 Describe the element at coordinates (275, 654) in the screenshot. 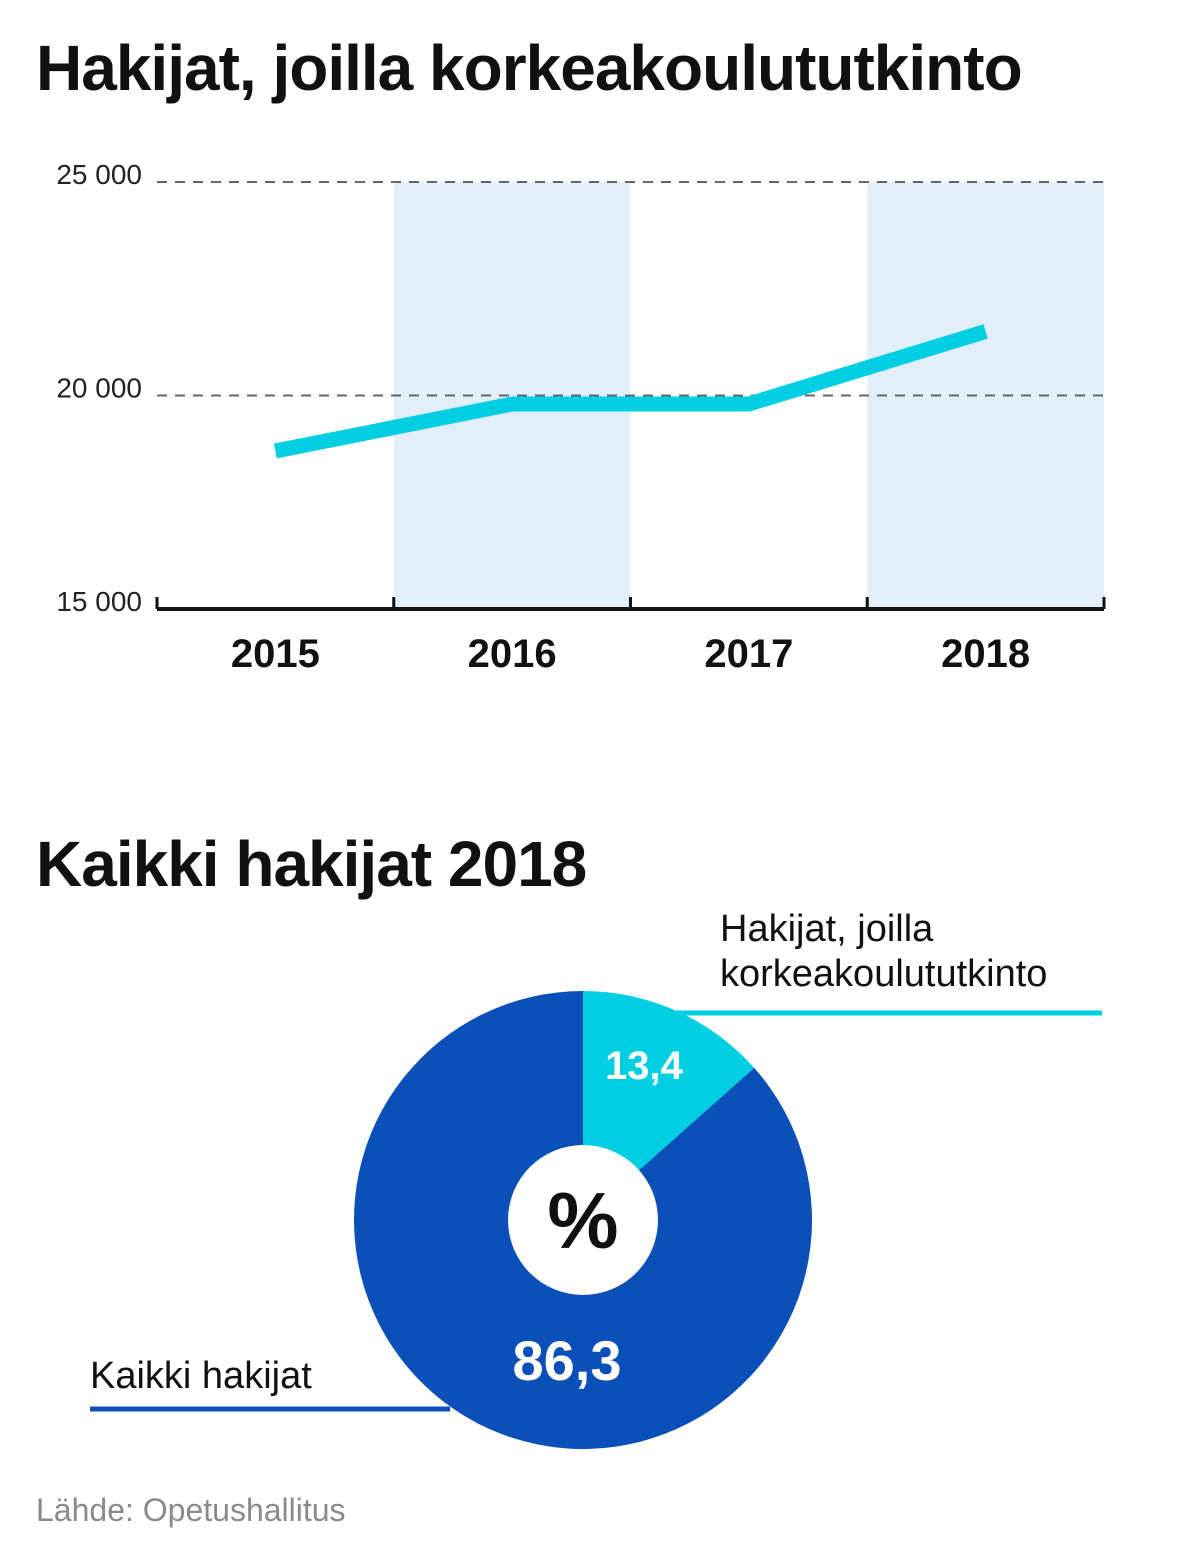

I see `x-category-label: 2015` at that location.